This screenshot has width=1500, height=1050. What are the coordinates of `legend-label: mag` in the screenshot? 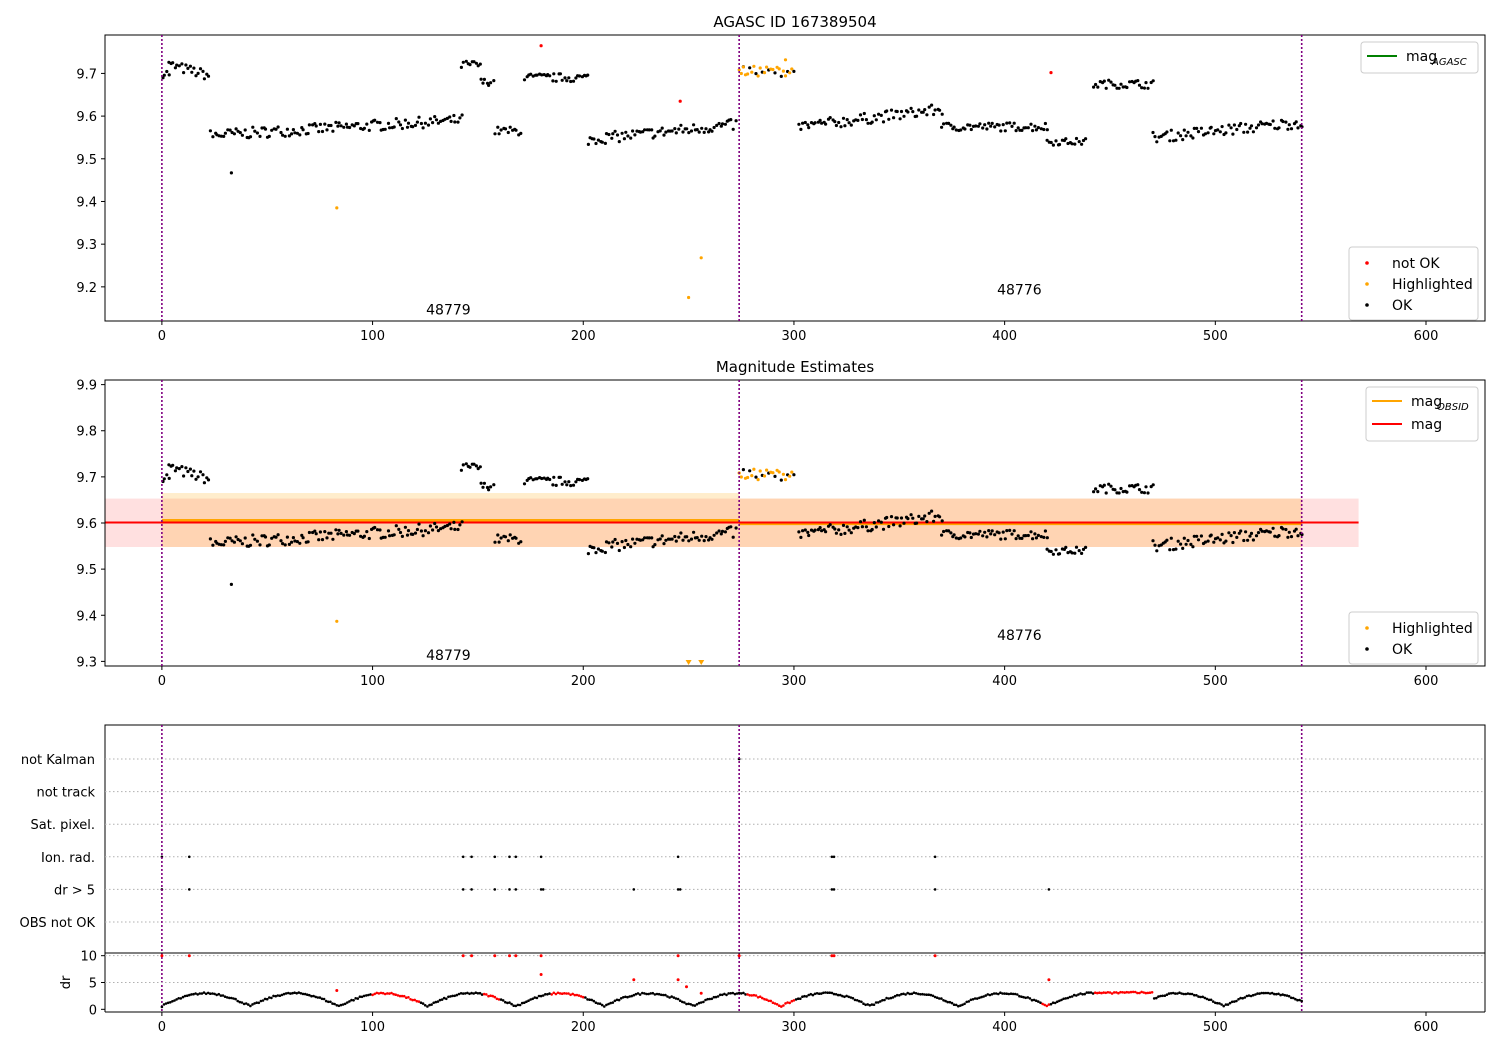 It's located at (1421, 57).